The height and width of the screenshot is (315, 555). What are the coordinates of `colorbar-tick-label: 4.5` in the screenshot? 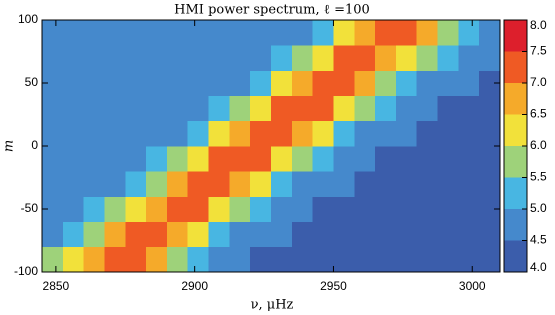 It's located at (538, 240).